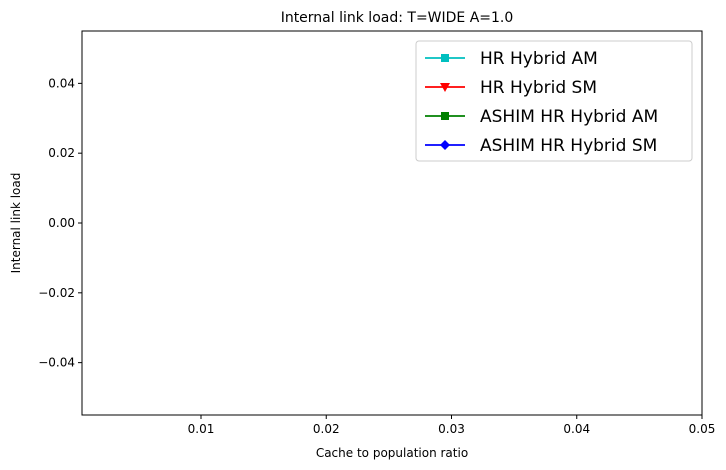  What do you see at coordinates (451, 429) in the screenshot?
I see `x-tick-label: 0.03` at bounding box center [451, 429].